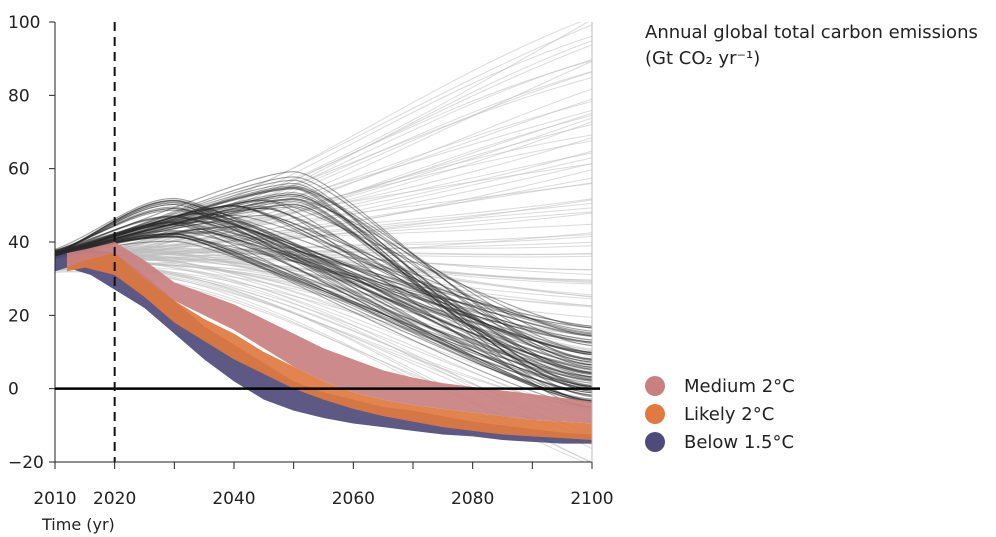 This screenshot has height=537, width=996. What do you see at coordinates (739, 442) in the screenshot?
I see `legend-label-below-1-5c: Below 1.5°C` at bounding box center [739, 442].